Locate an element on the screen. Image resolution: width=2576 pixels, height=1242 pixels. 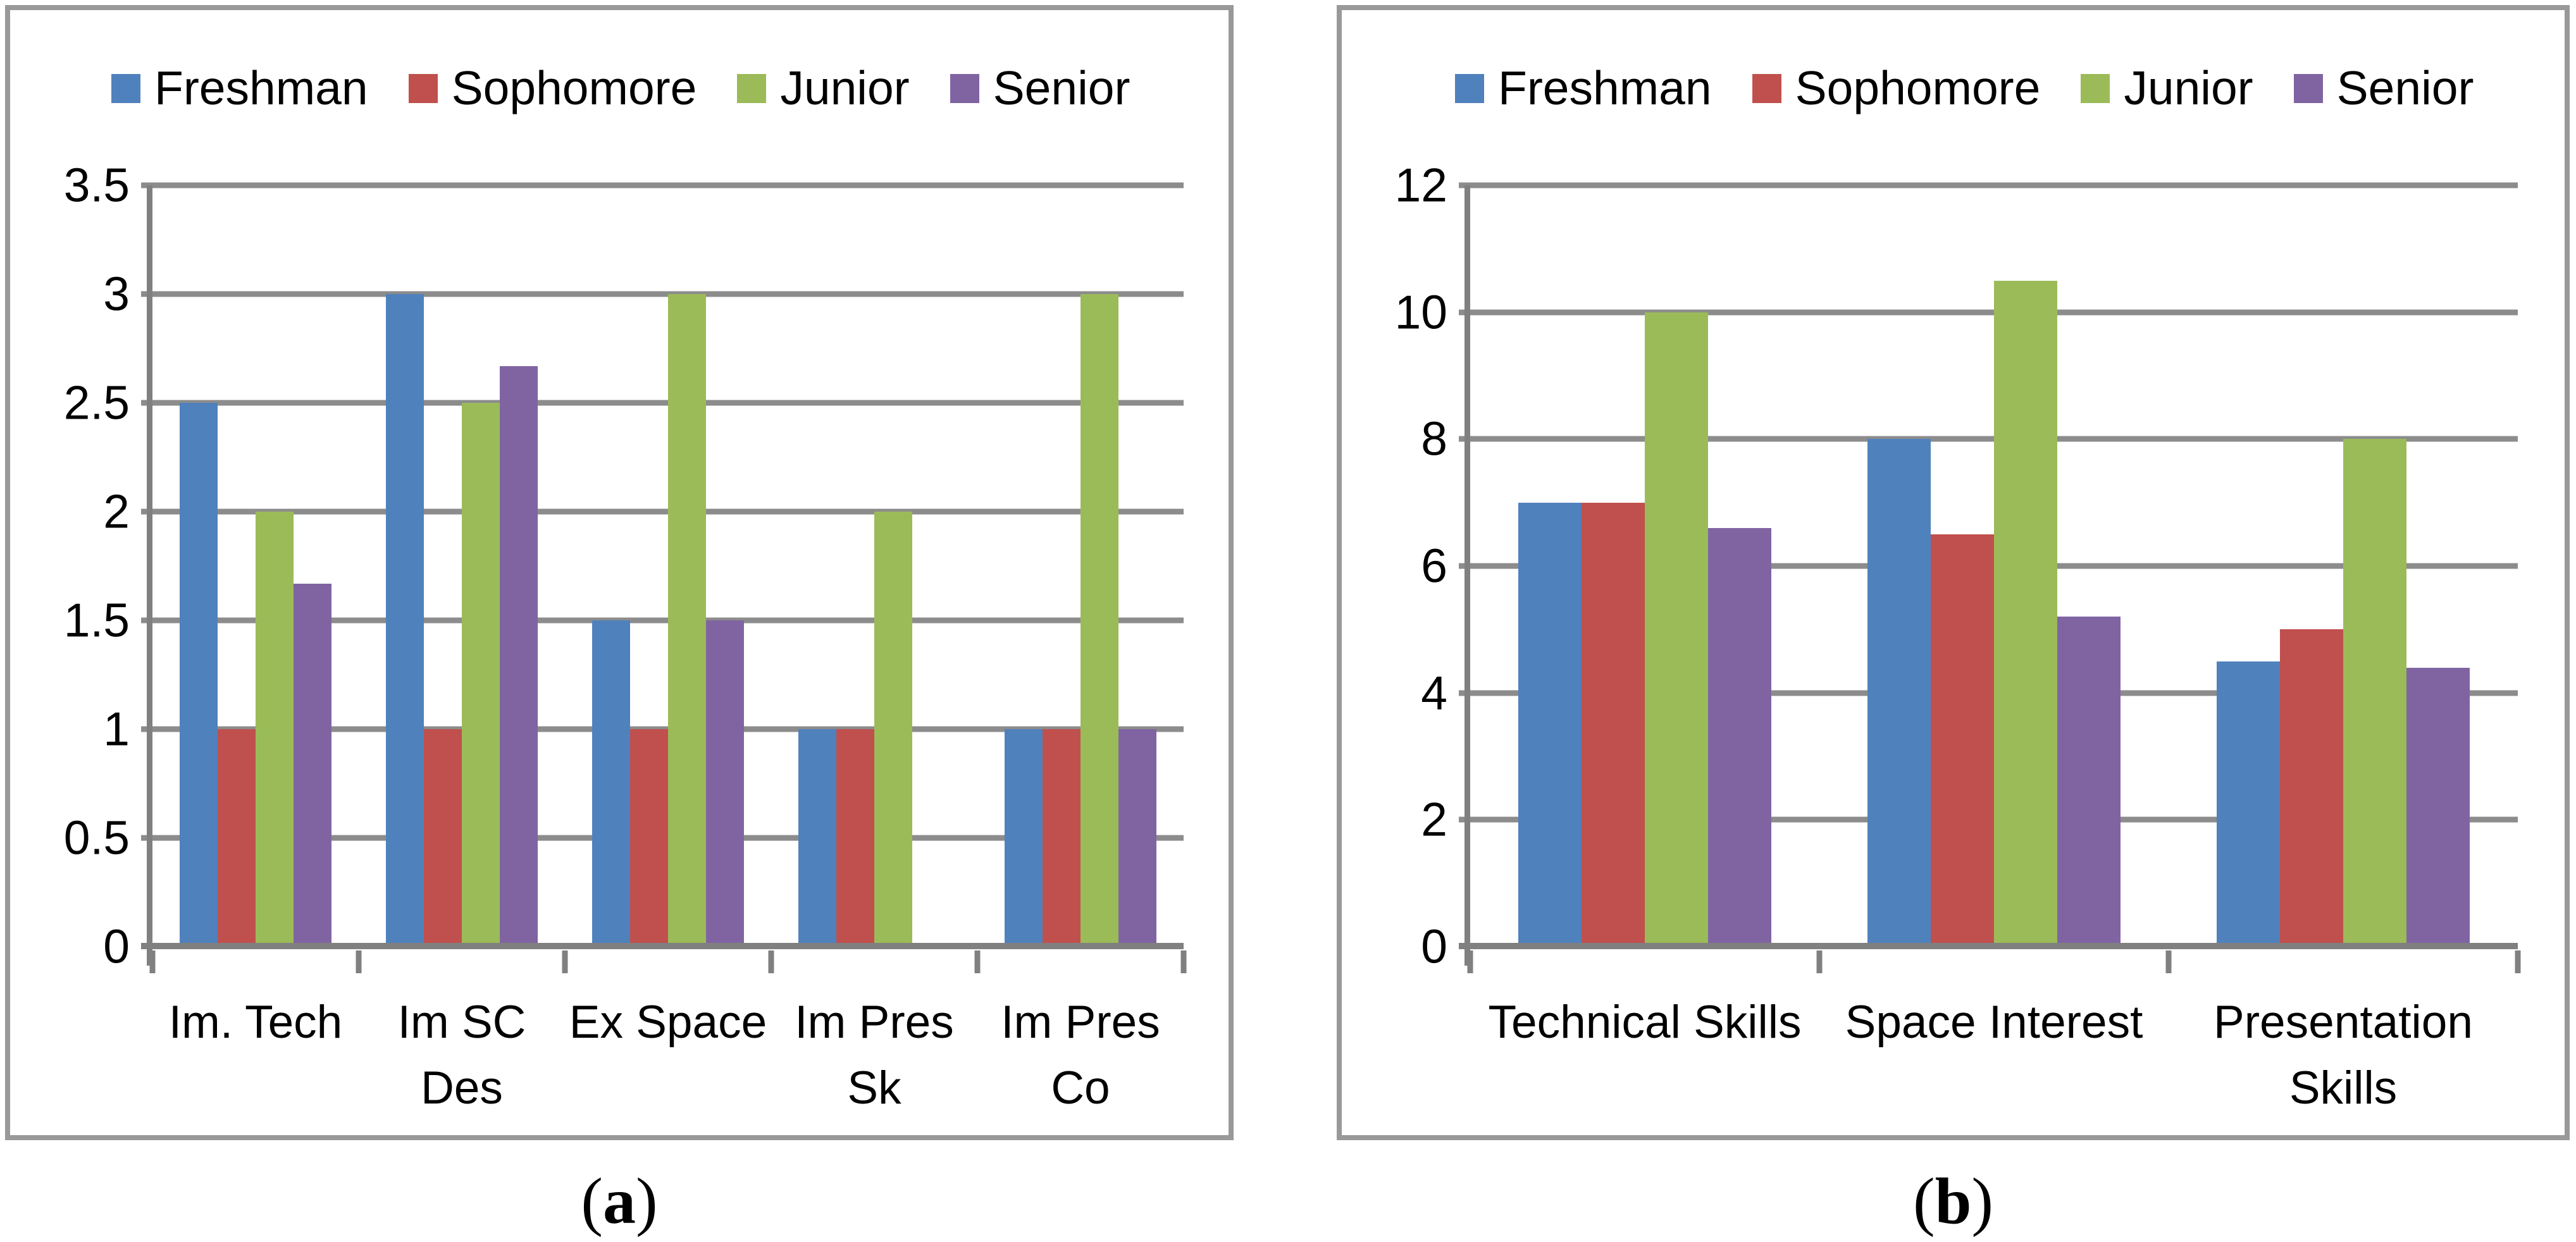
y-tick-label-12: 12 is located at coordinates (1421, 185).